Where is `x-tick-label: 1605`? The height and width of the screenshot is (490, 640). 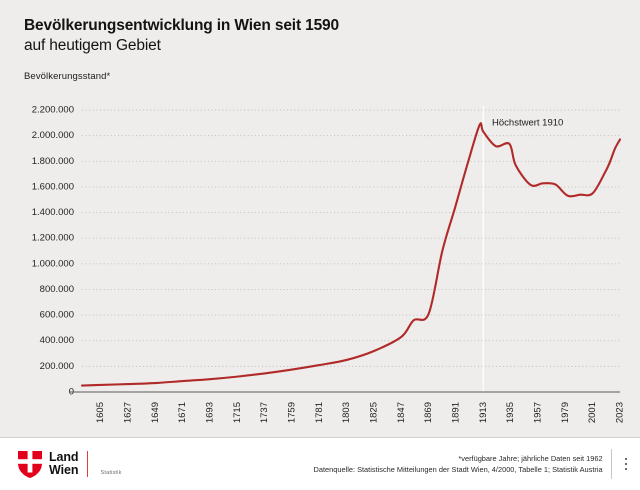 x-tick-label: 1605 is located at coordinates (100, 412).